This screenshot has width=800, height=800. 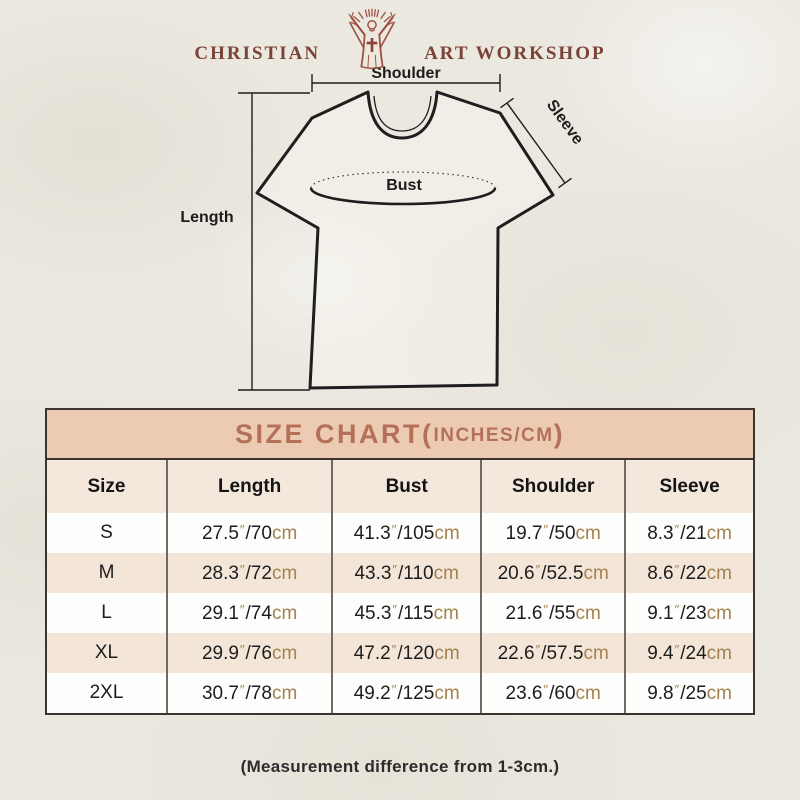 I want to click on sleeve-label: Sleeve, so click(x=565, y=122).